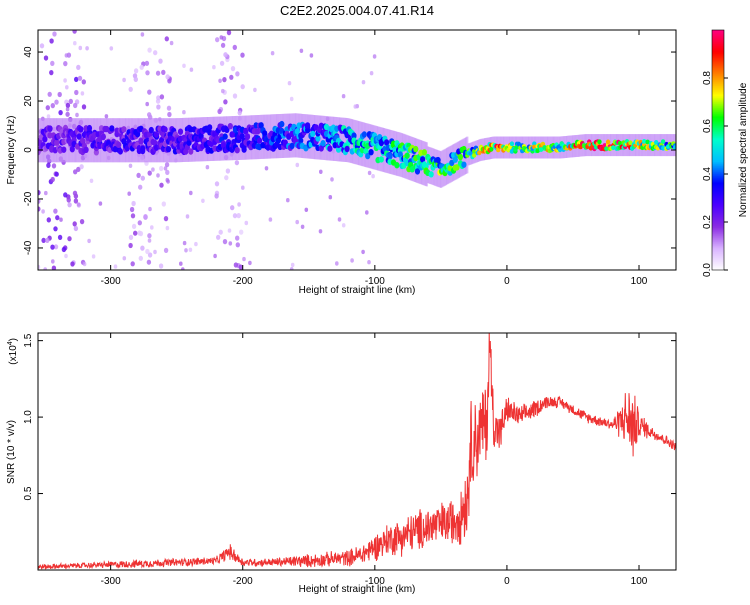 This screenshot has height=605, width=750. I want to click on spectrogram-y-tick-label: 20, so click(28, 101).